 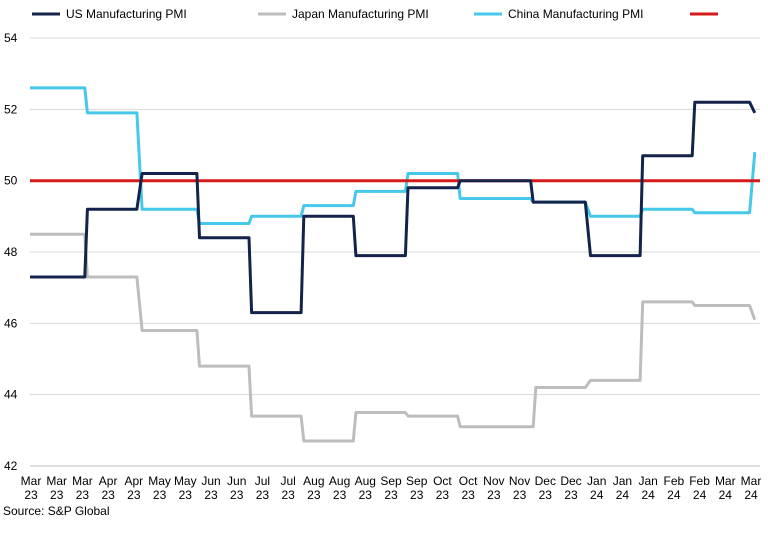 What do you see at coordinates (575, 14) in the screenshot?
I see `legend-label: China Manufacturing PMI` at bounding box center [575, 14].